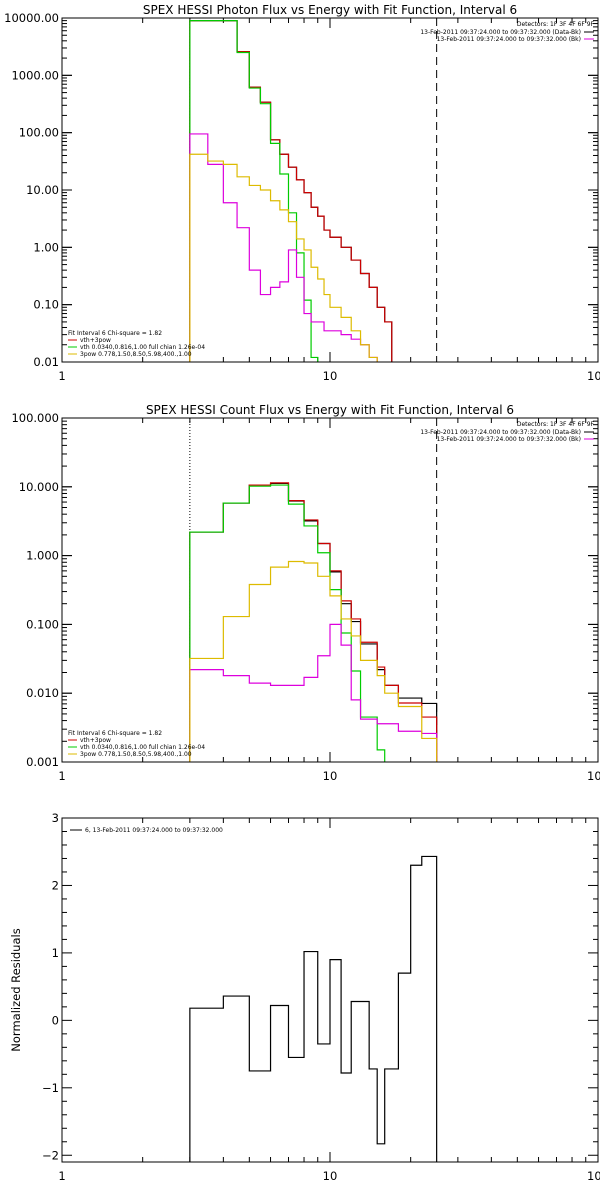 This screenshot has height=1200, width=600. I want to click on y-tick-label: 0.10, so click(46, 305).